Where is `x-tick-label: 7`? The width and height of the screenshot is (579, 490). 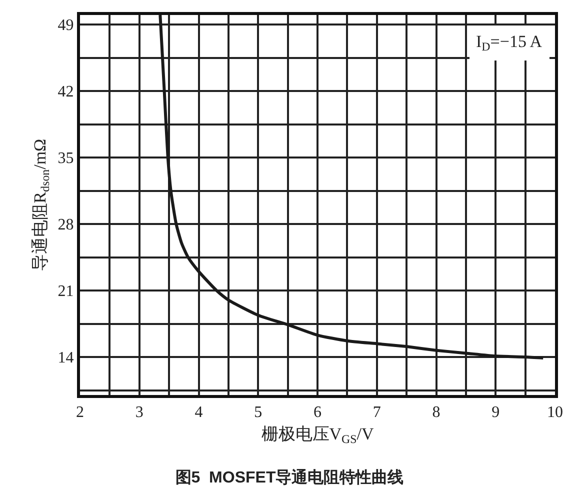 x-tick-label: 7 is located at coordinates (376, 413).